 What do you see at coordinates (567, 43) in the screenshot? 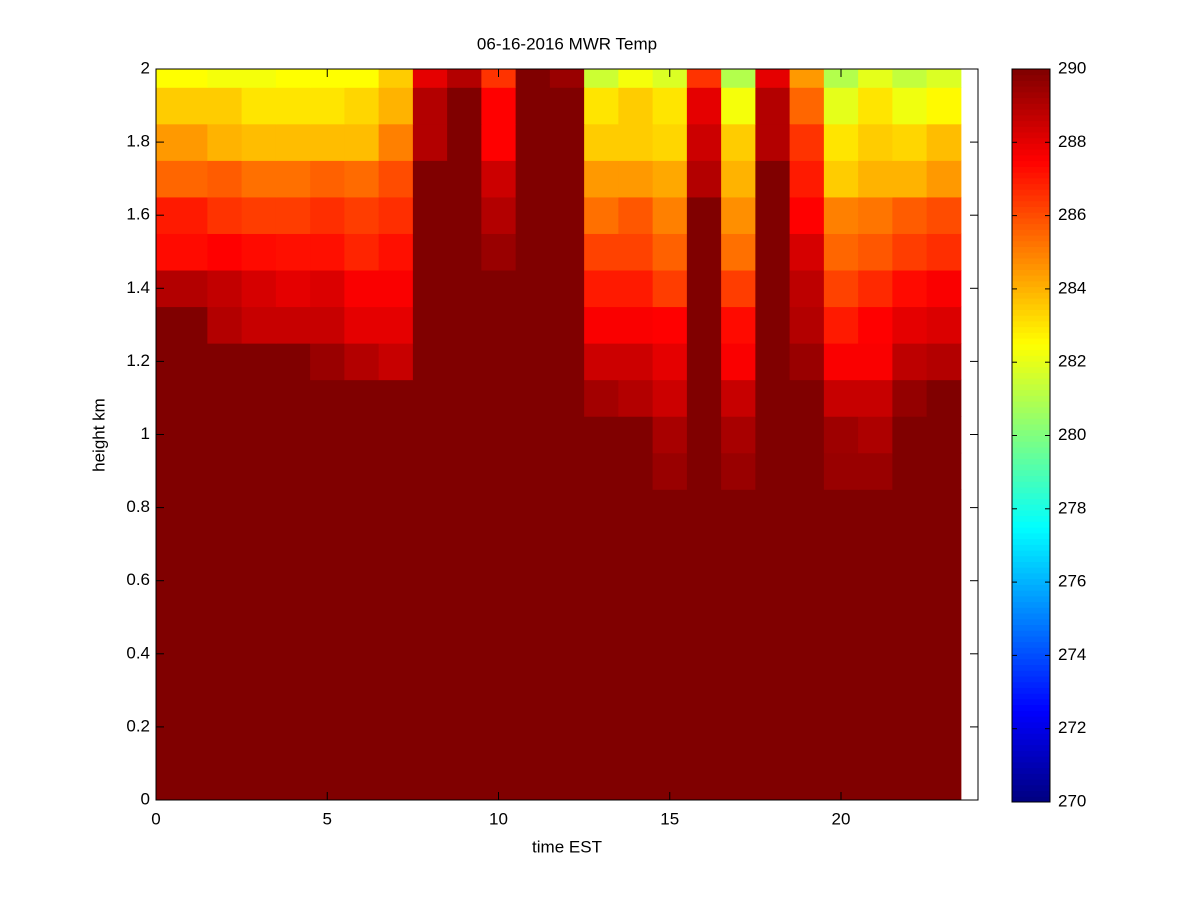
I see `chart-title: 06-16-2016 MWR Temp` at bounding box center [567, 43].